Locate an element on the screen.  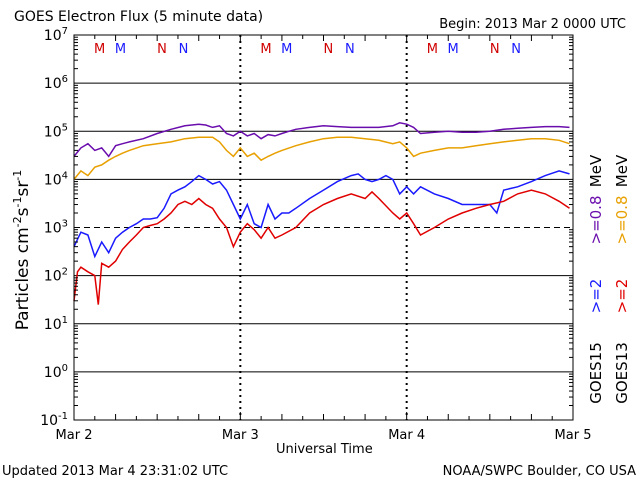
credit-text: NOAA/SWPC Boulder, CO USA is located at coordinates (539, 471).